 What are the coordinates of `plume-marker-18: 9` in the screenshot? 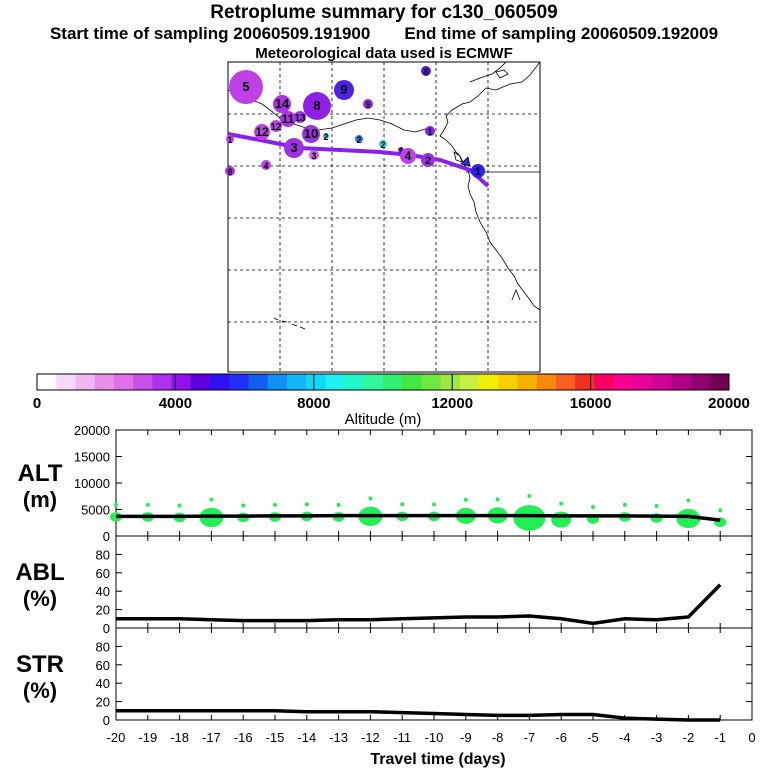 It's located at (230, 171).